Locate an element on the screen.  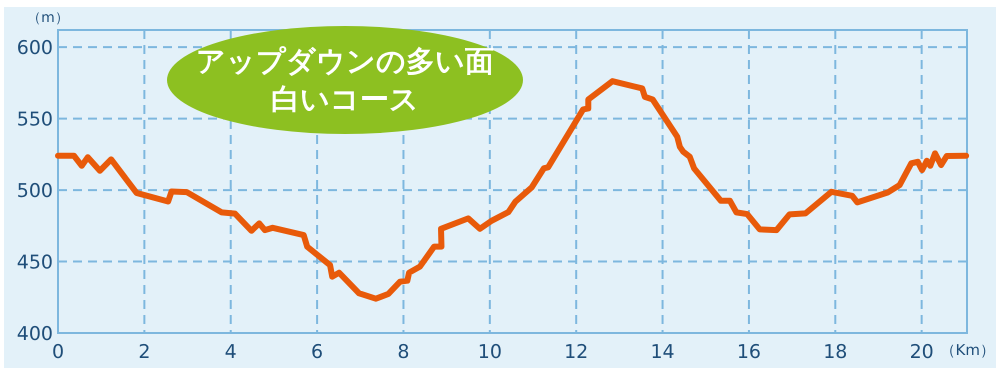
y-tick-label: 400 is located at coordinates (34, 334).